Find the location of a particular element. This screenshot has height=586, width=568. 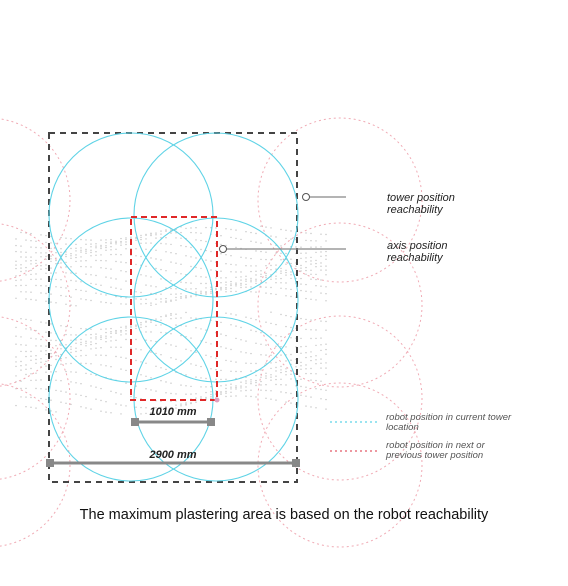

inner-dimension-label: 1010 mm is located at coordinates (172, 412).